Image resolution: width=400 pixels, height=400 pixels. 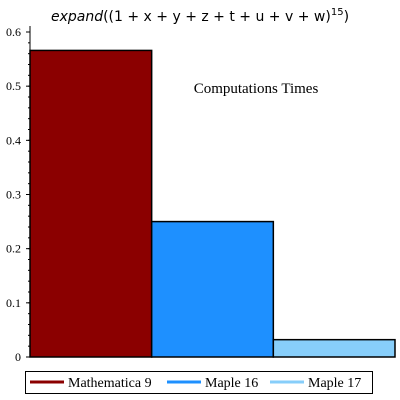 I want to click on y-tick-label: 0.1, so click(x=13, y=303).